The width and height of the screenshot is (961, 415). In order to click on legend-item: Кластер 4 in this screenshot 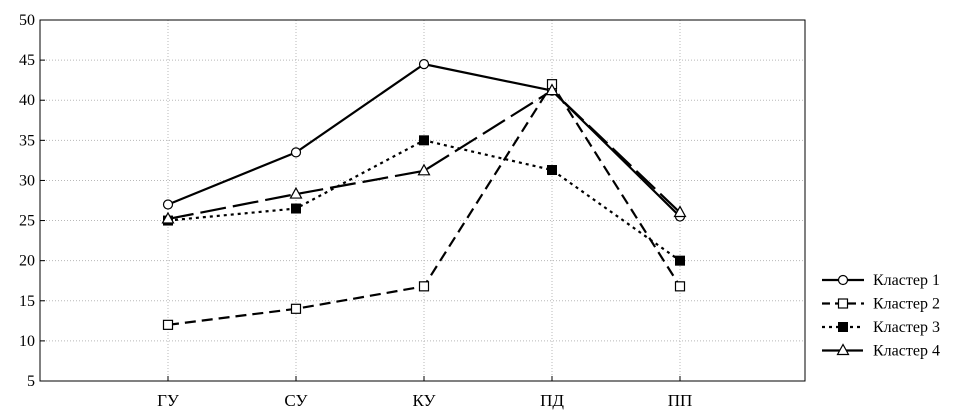, I will do `click(881, 351)`.